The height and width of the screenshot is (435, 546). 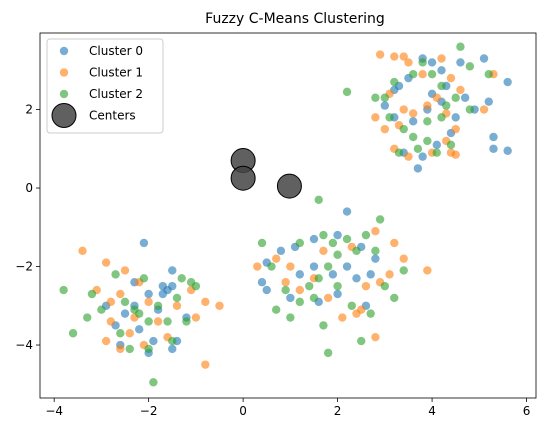 I want to click on y-tick-label: 0, so click(x=29, y=188).